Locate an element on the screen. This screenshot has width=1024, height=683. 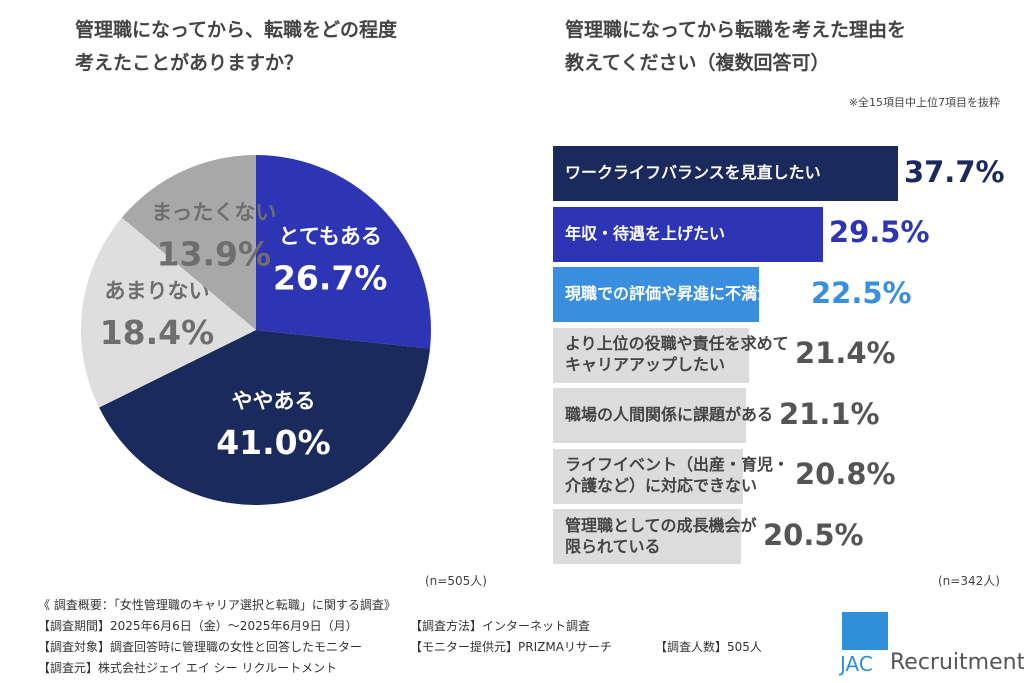
bar-value-label: 21.4% is located at coordinates (845, 353).